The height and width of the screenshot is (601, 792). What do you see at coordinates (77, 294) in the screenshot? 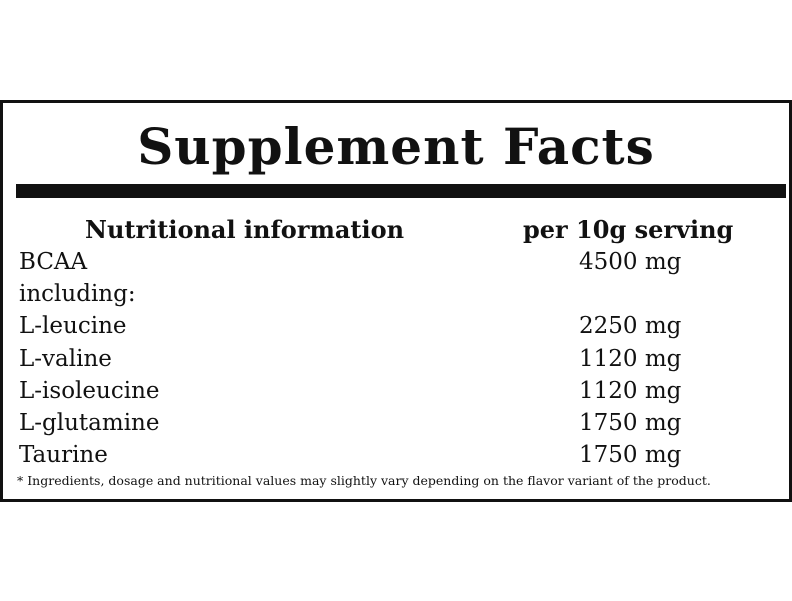
I see `nutrient-name: including:` at bounding box center [77, 294].